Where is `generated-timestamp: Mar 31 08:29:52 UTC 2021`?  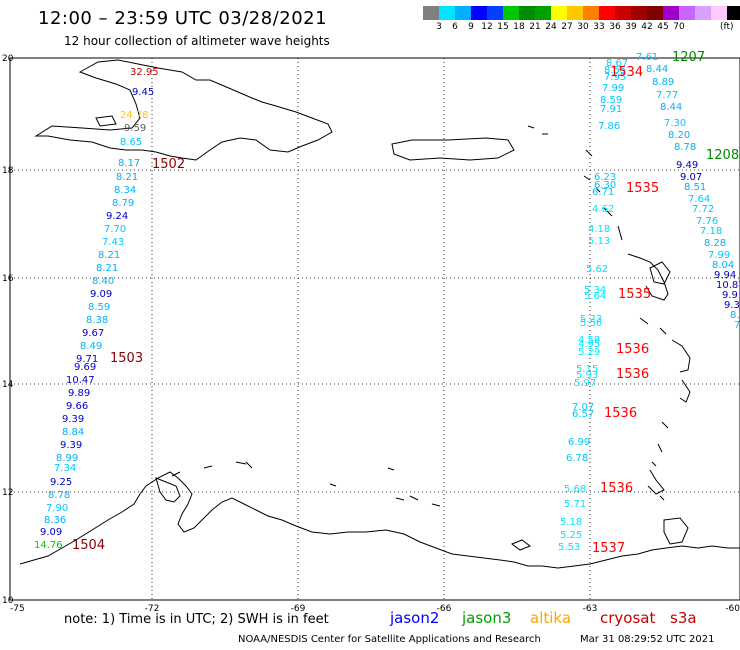 generated-timestamp: Mar 31 08:29:52 UTC 2021 is located at coordinates (647, 639).